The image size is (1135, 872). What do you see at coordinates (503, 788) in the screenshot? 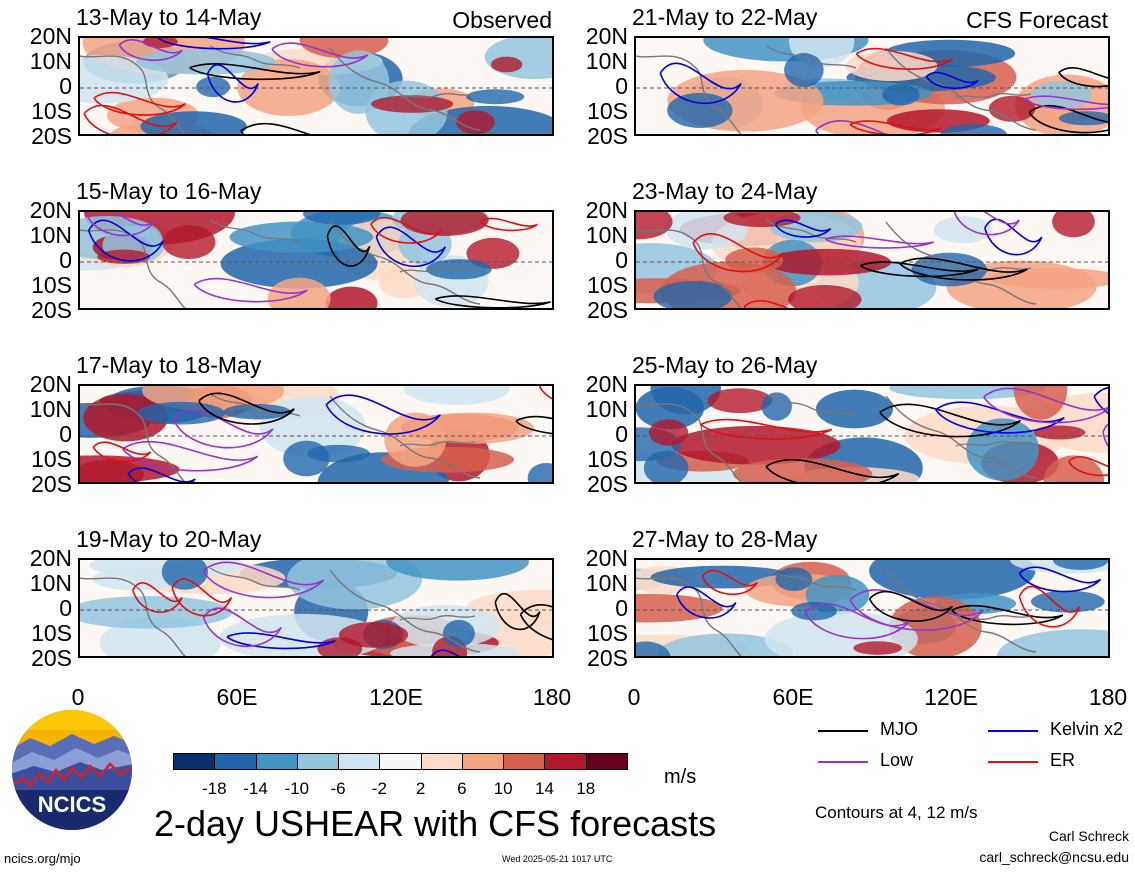
I see `colorbar-tick-7: 10` at bounding box center [503, 788].